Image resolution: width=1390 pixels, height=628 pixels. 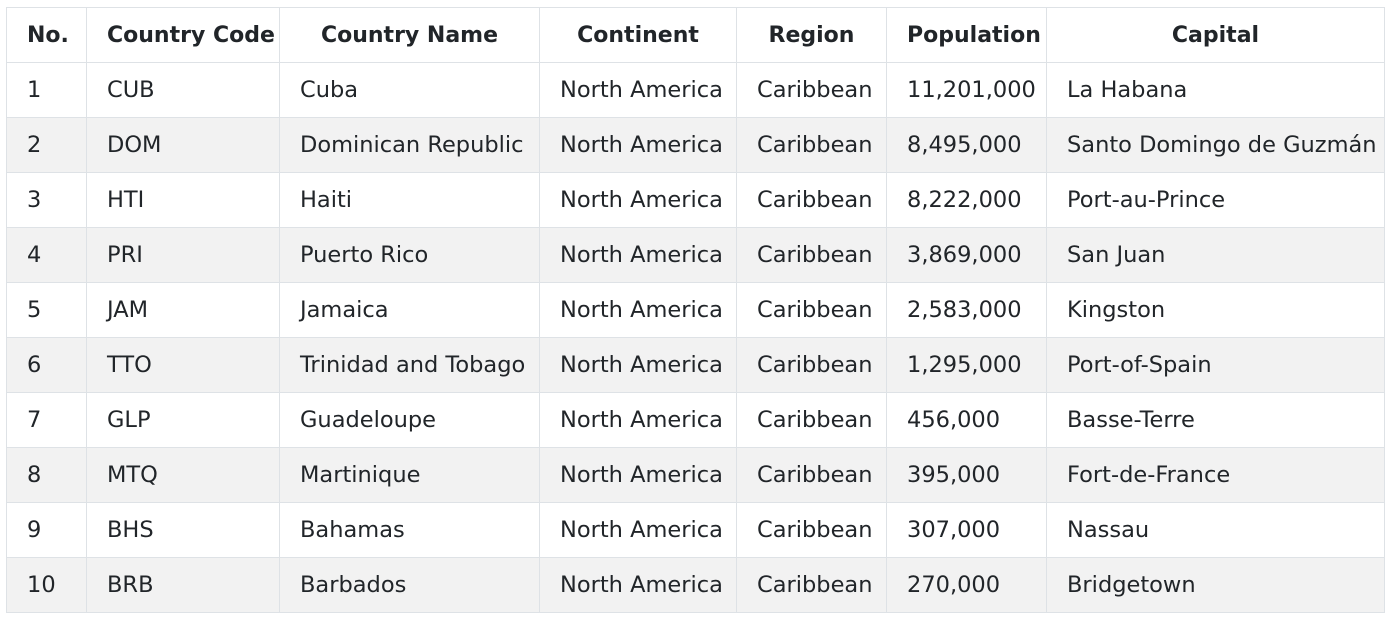 What do you see at coordinates (966, 310) in the screenshot?
I see `cell-population: 2,583,000` at bounding box center [966, 310].